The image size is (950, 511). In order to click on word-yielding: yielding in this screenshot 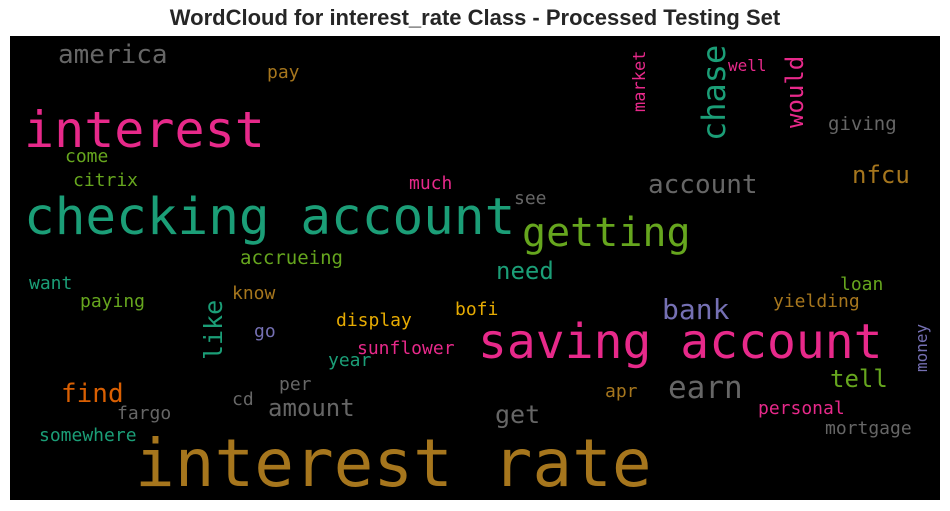, I will do `click(816, 301)`.